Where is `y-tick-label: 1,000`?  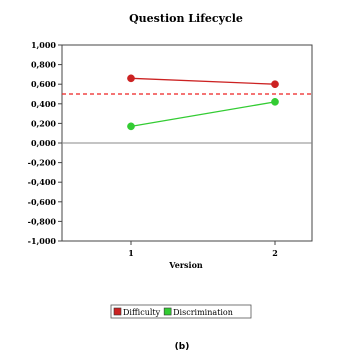 y-tick-label: 1,000 is located at coordinates (43, 45).